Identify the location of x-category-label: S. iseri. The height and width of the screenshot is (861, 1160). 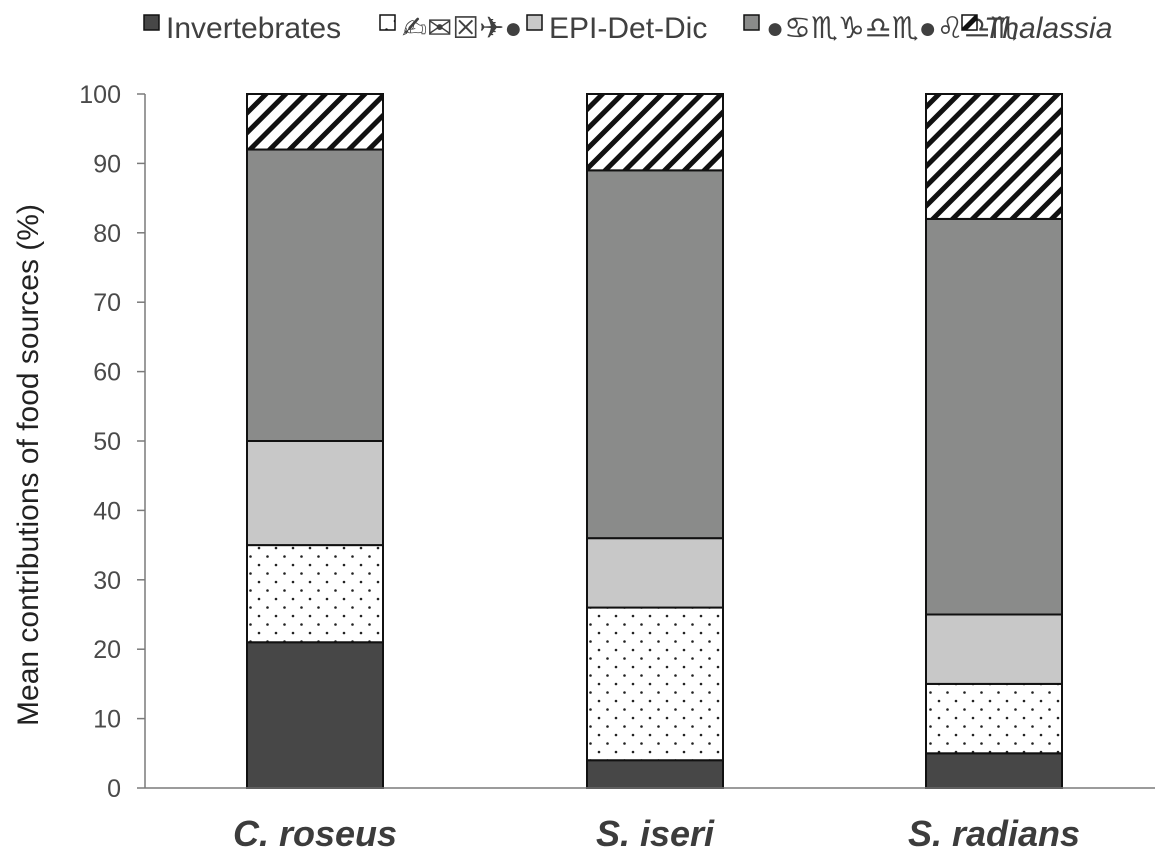
(655, 833).